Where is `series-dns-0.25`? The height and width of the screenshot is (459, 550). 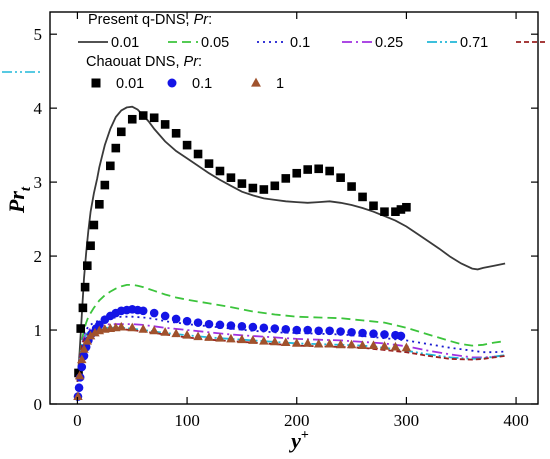 series-dns-0.25 is located at coordinates (291, 352).